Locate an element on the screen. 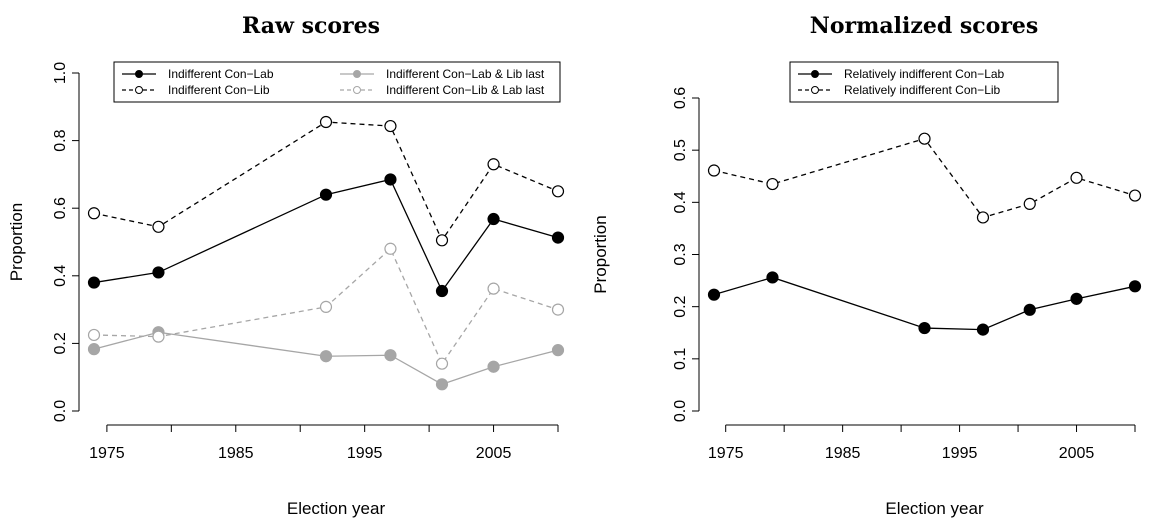 The height and width of the screenshot is (525, 1168). y-tick-label: 0.1 is located at coordinates (680, 359).